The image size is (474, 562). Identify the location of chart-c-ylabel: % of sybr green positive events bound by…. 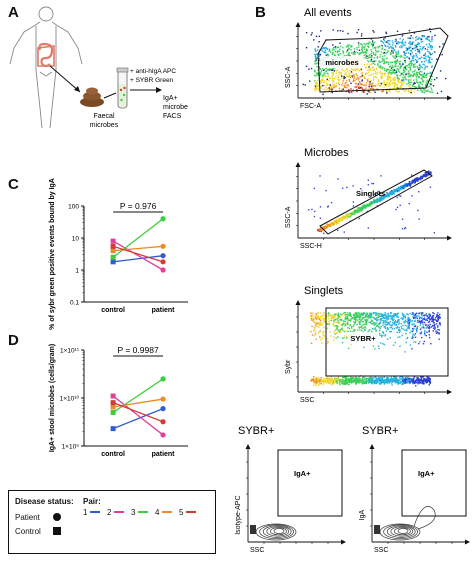
(52, 254).